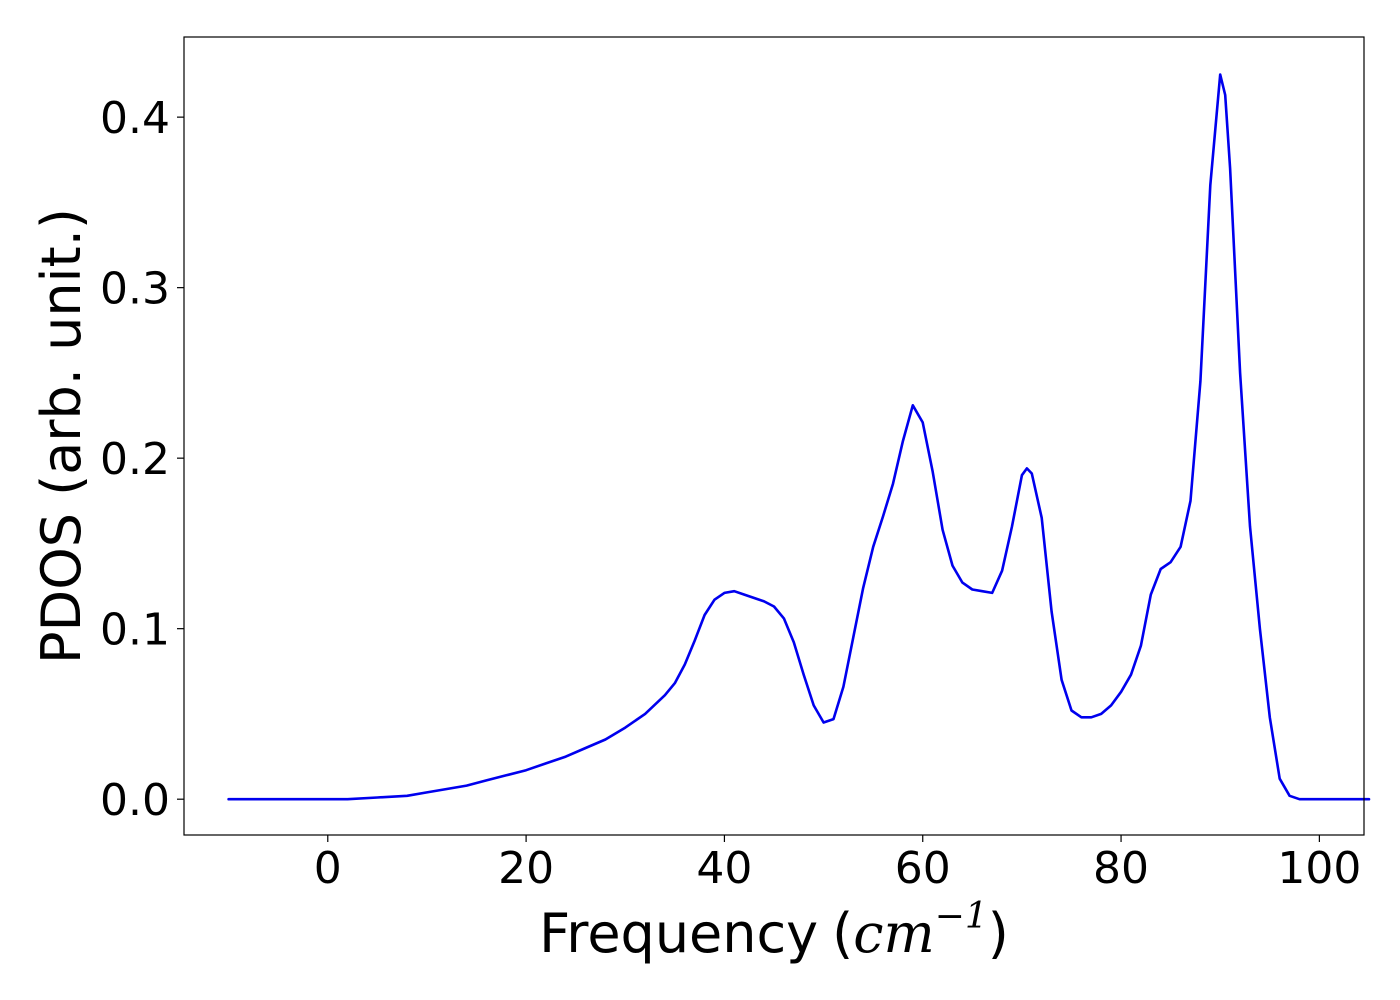 The width and height of the screenshot is (1400, 1000). What do you see at coordinates (328, 868) in the screenshot?
I see `x-tick-label: 0` at bounding box center [328, 868].